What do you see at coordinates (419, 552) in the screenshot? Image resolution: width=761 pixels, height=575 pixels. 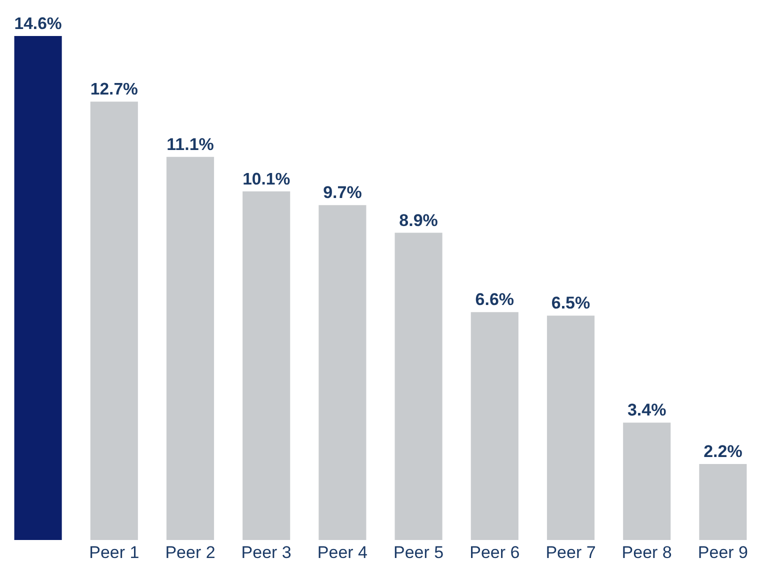 I see `x-tick-label: Peer 5` at bounding box center [419, 552].